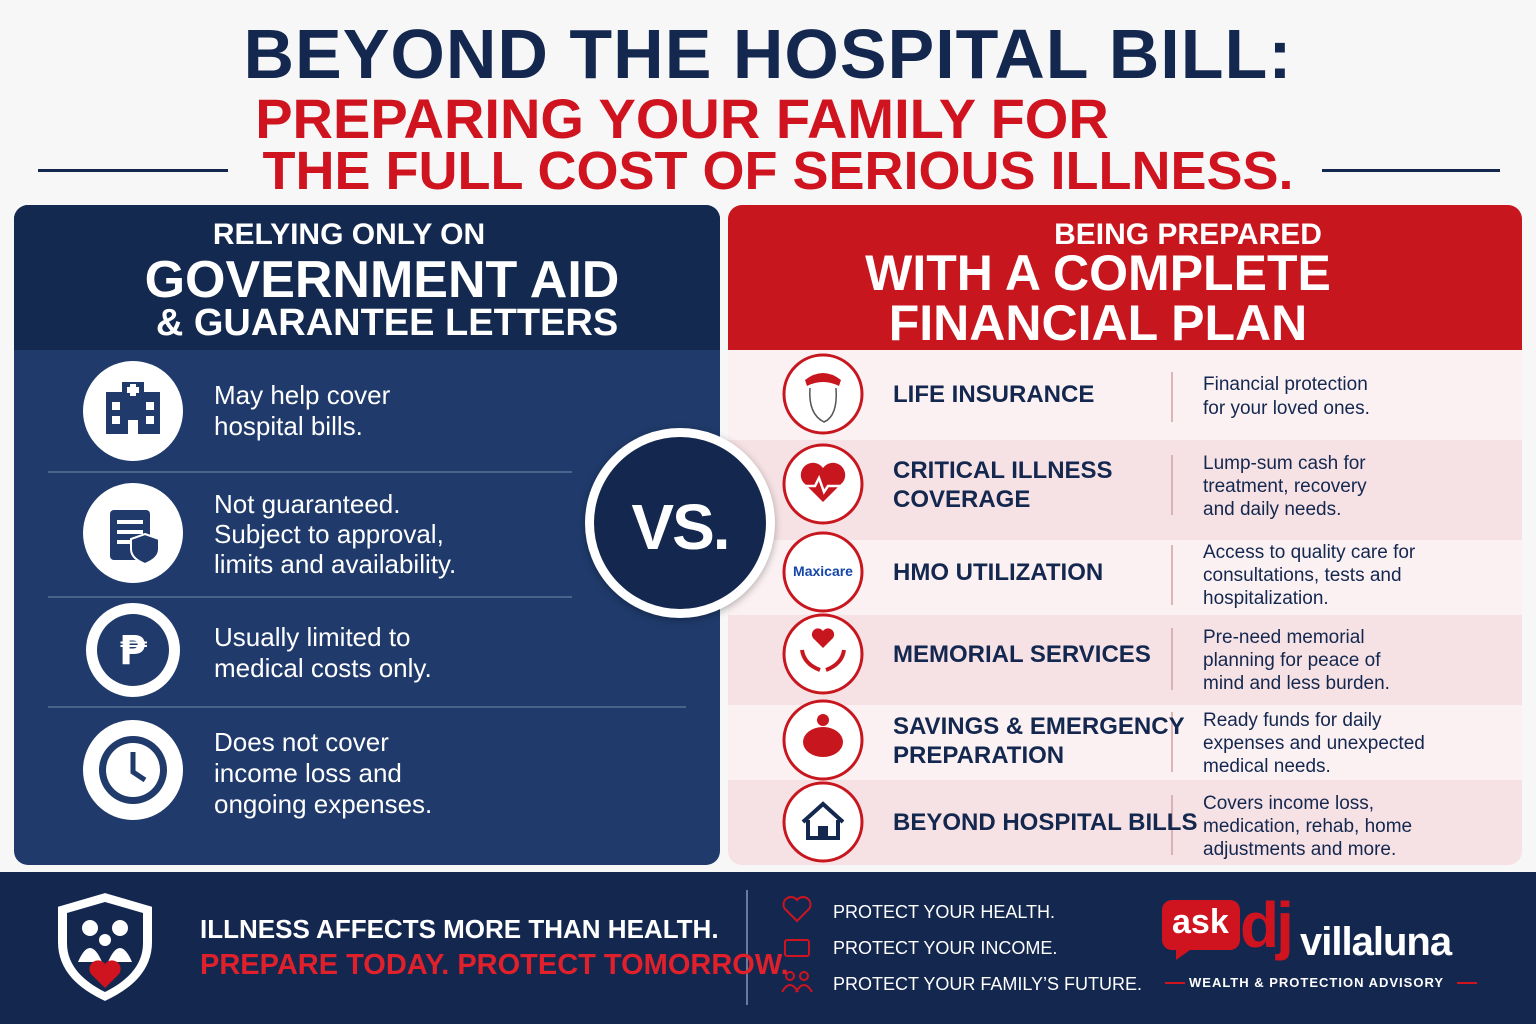  I want to click on left-heading: GOVERNMENT AID, so click(382, 280).